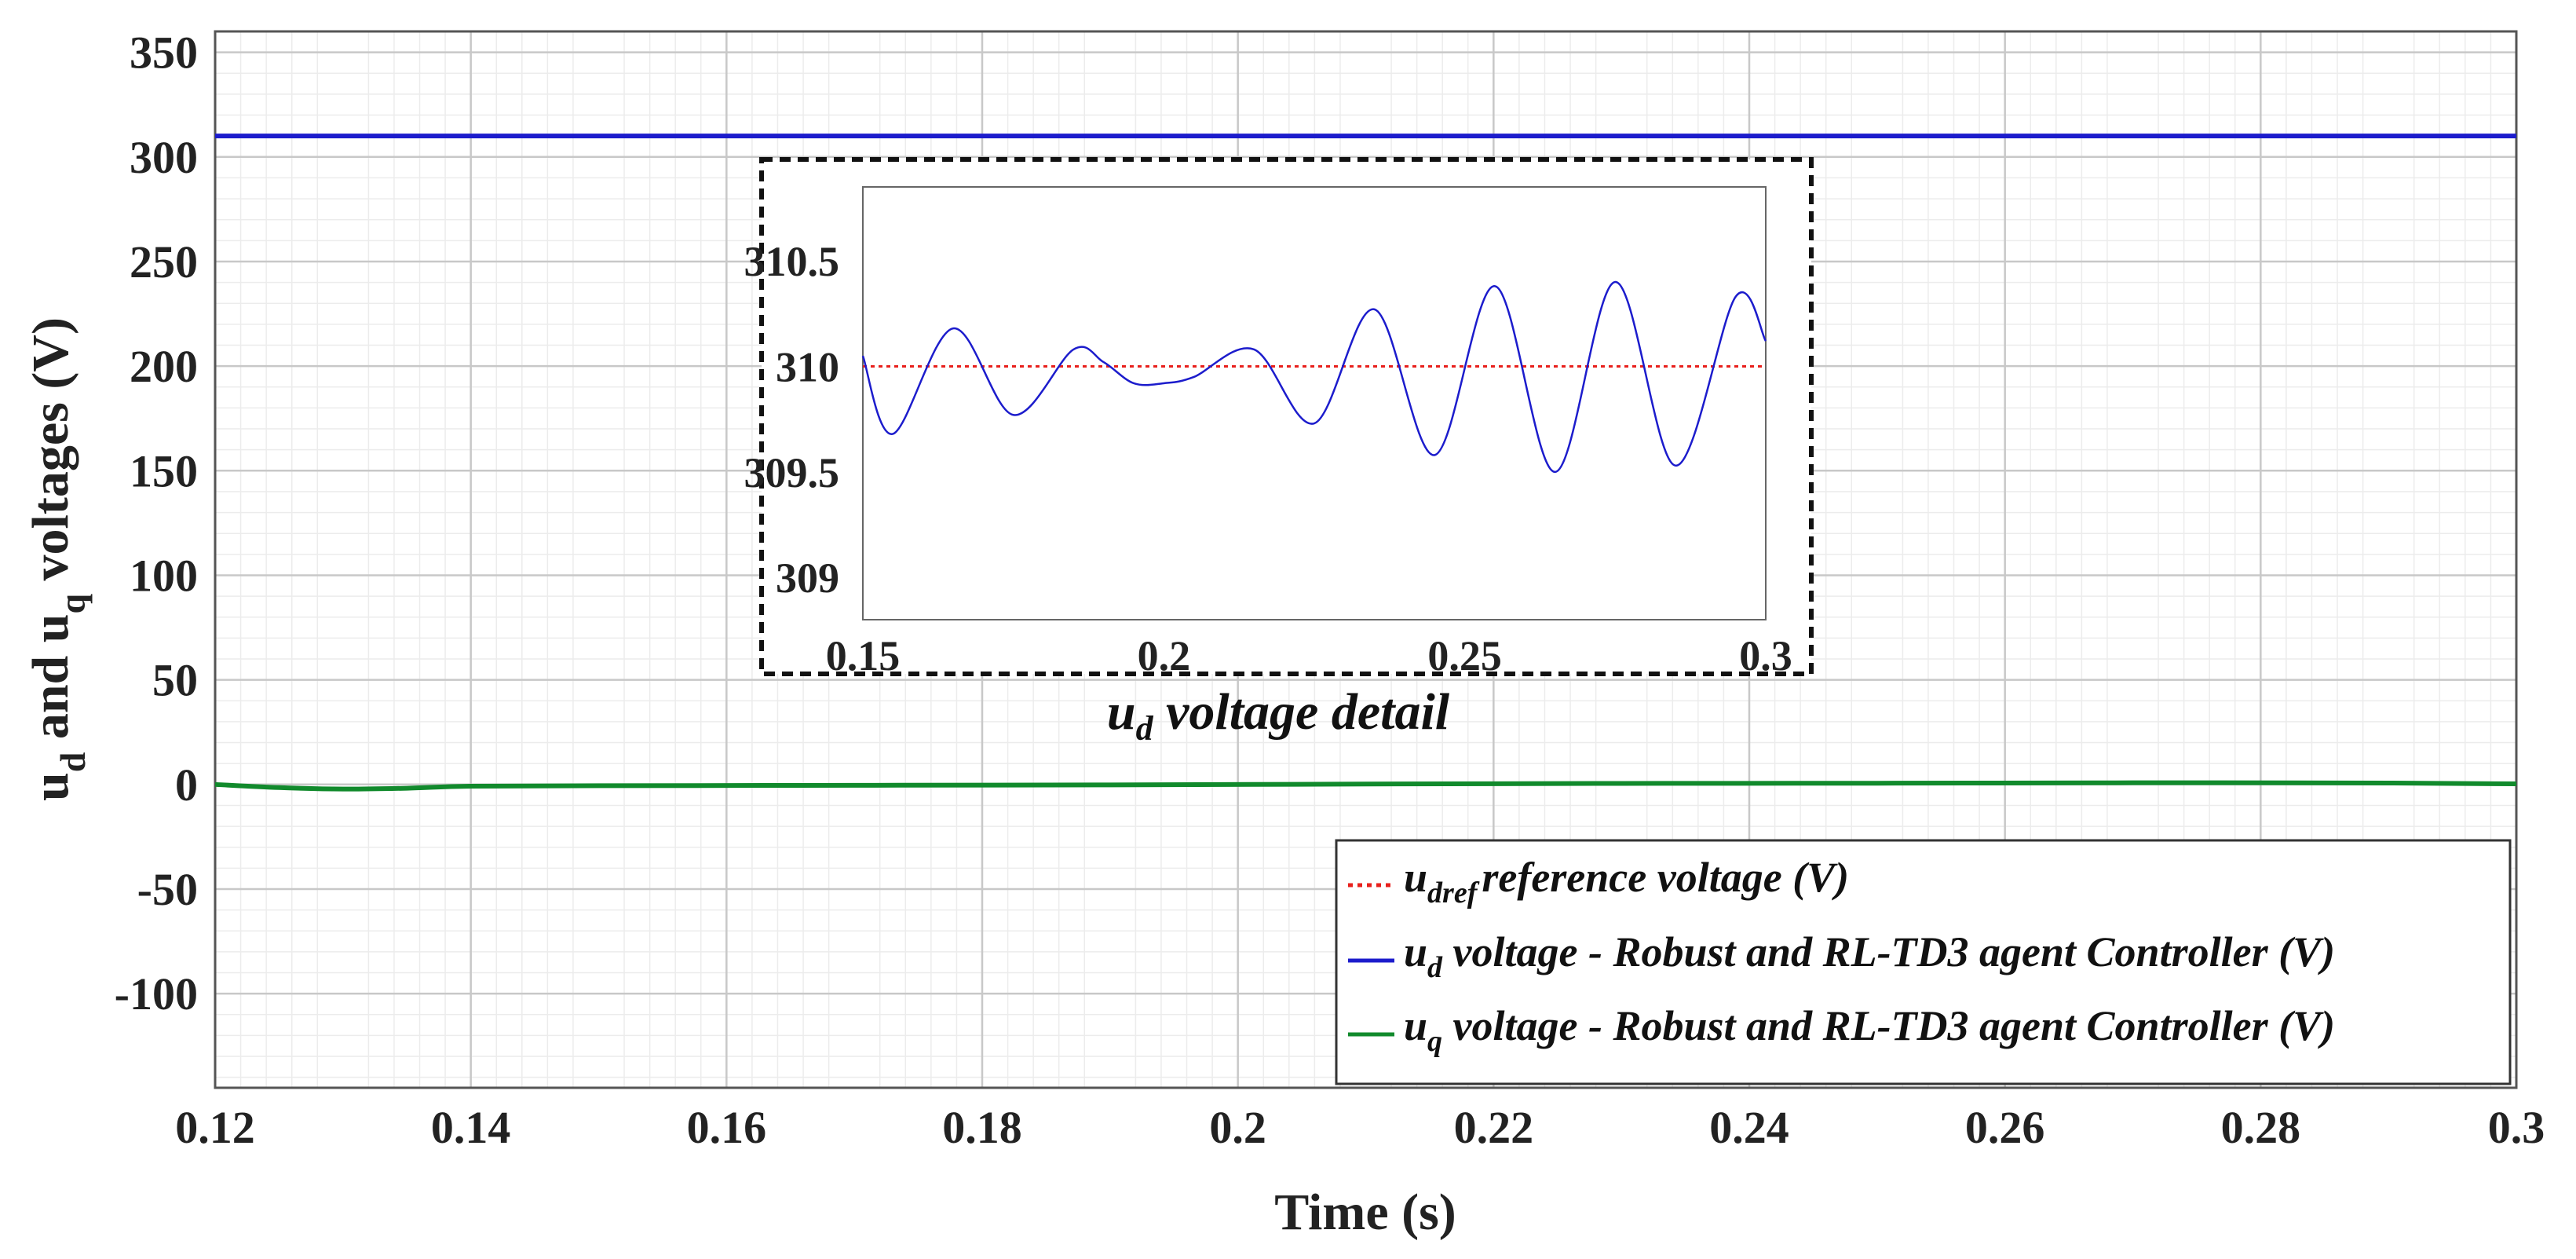 Image resolution: width=2576 pixels, height=1259 pixels. I want to click on main-y-tick-labels: 350 300 250 200 150 100 50 0 -50 -100, so click(156, 523).